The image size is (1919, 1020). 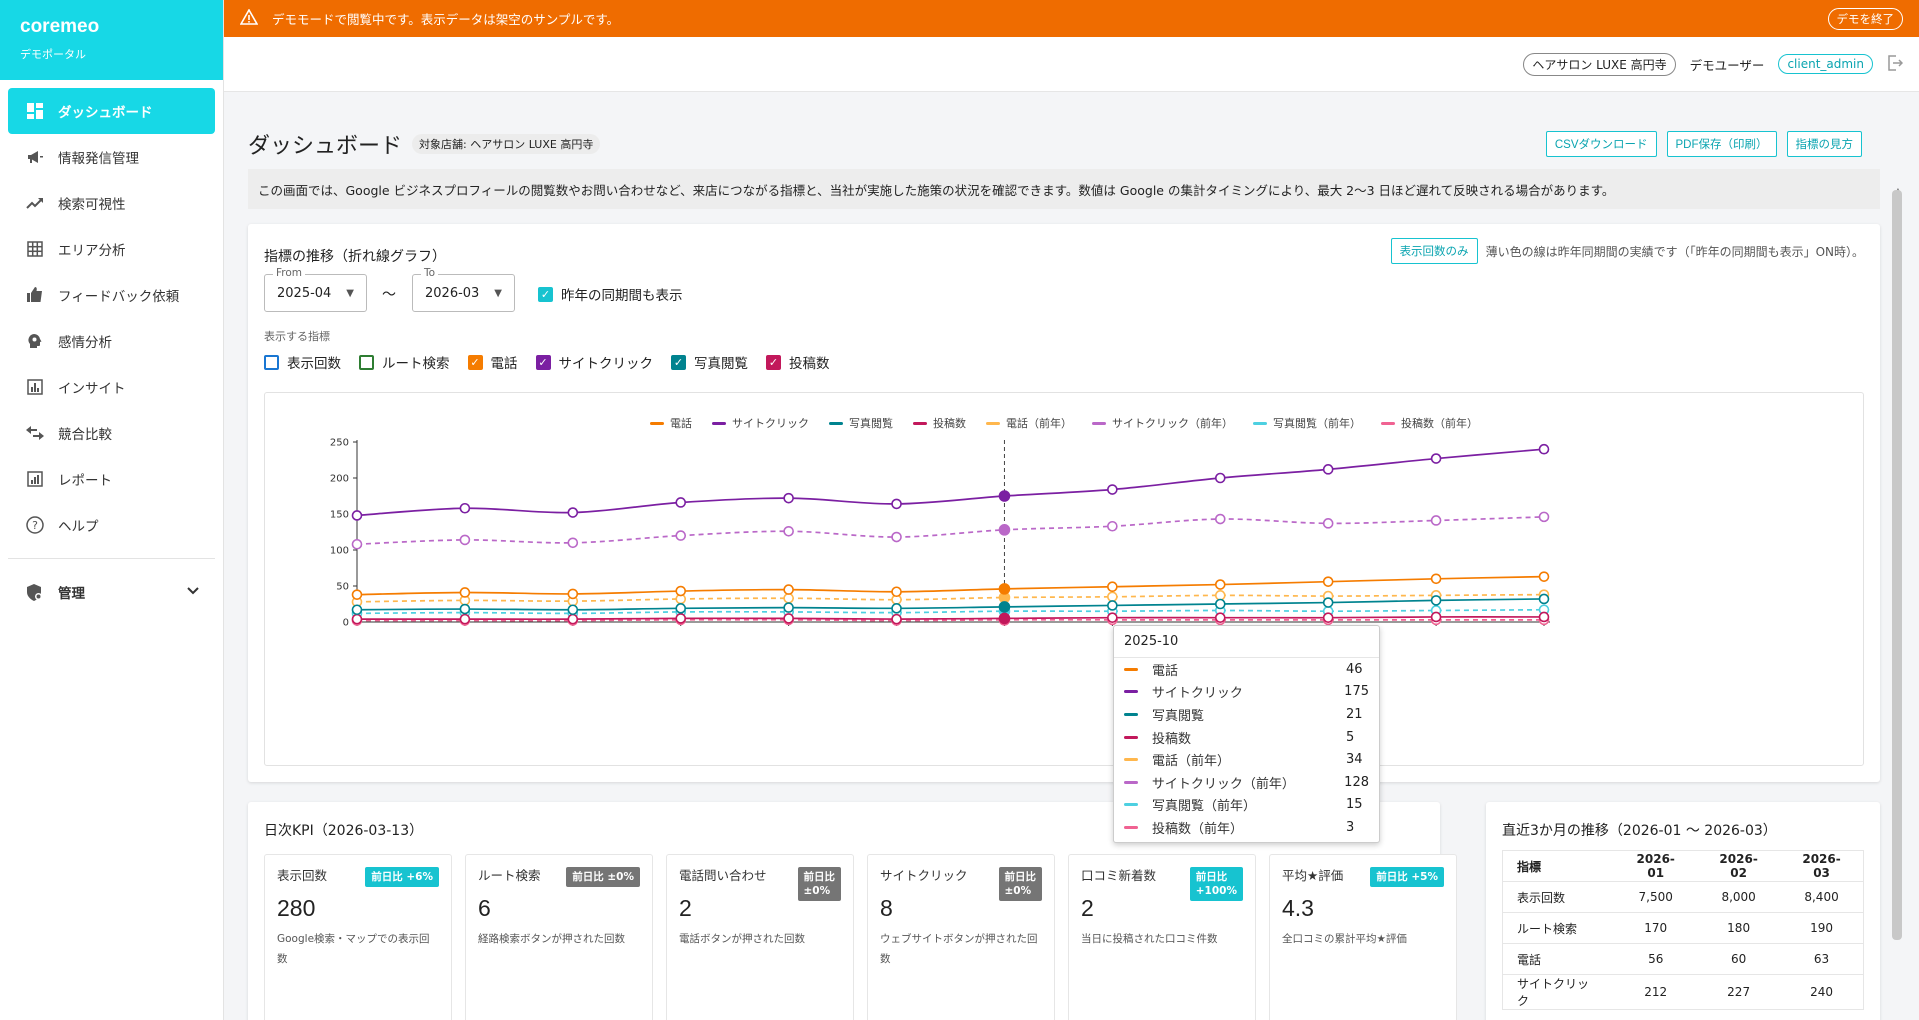 What do you see at coordinates (509, 875) in the screenshot?
I see `kpi-title: ルート検索` at bounding box center [509, 875].